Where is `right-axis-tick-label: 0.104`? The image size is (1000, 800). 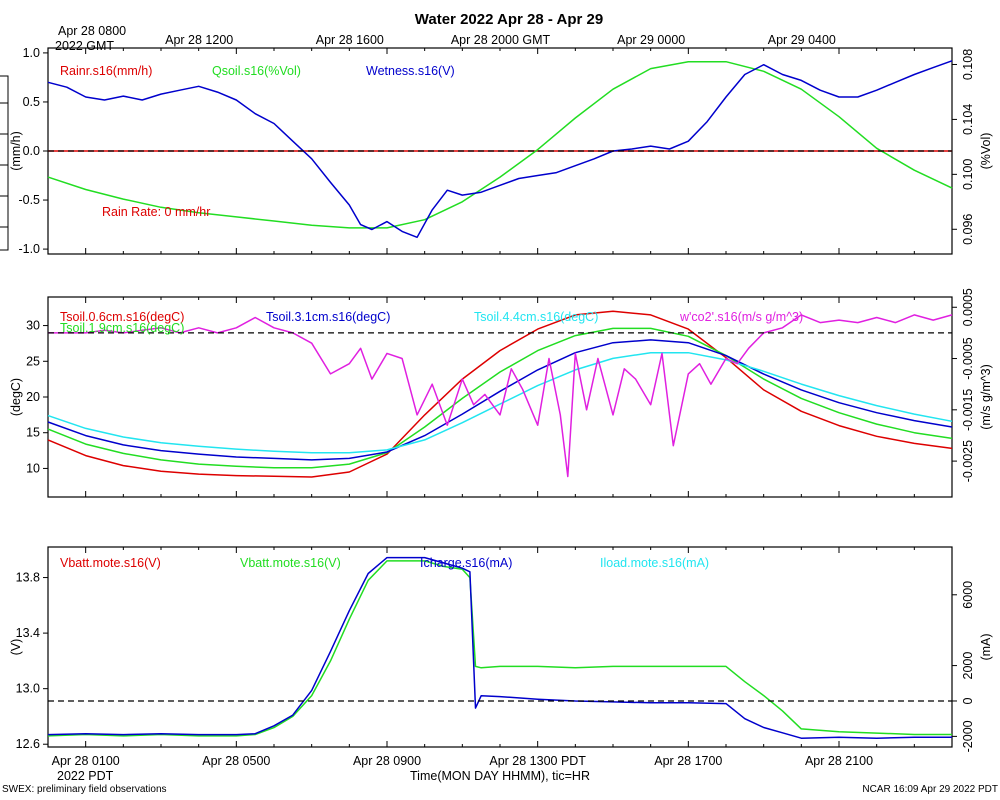
right-axis-tick-label: 0.104 is located at coordinates (968, 119).